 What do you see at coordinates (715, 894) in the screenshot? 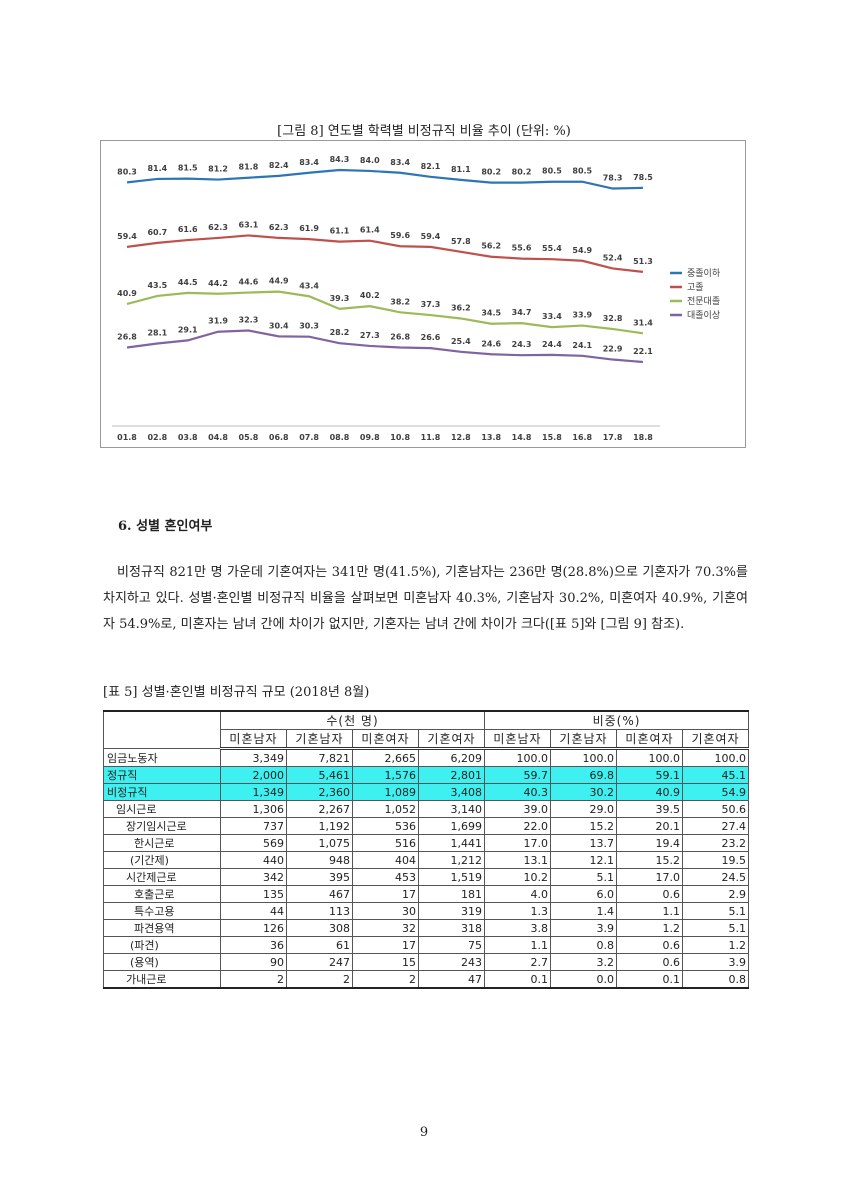
I see `number-cell: 2.9` at bounding box center [715, 894].